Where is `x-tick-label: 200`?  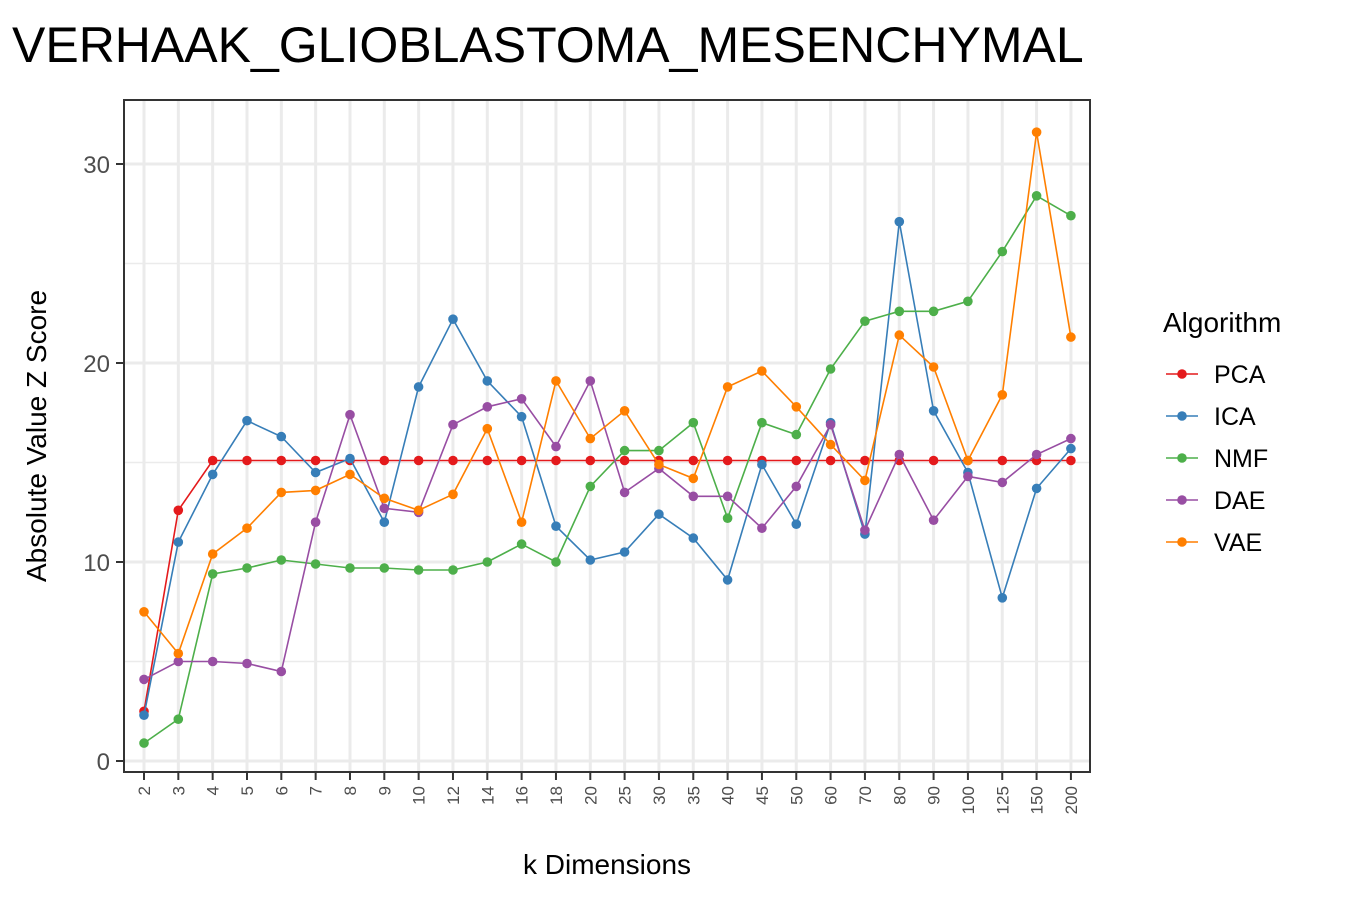
x-tick-label: 200 is located at coordinates (1071, 800).